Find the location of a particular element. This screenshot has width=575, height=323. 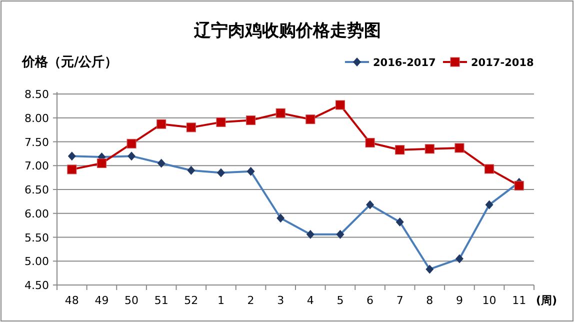

x-tick-label: 10 is located at coordinates (489, 300).